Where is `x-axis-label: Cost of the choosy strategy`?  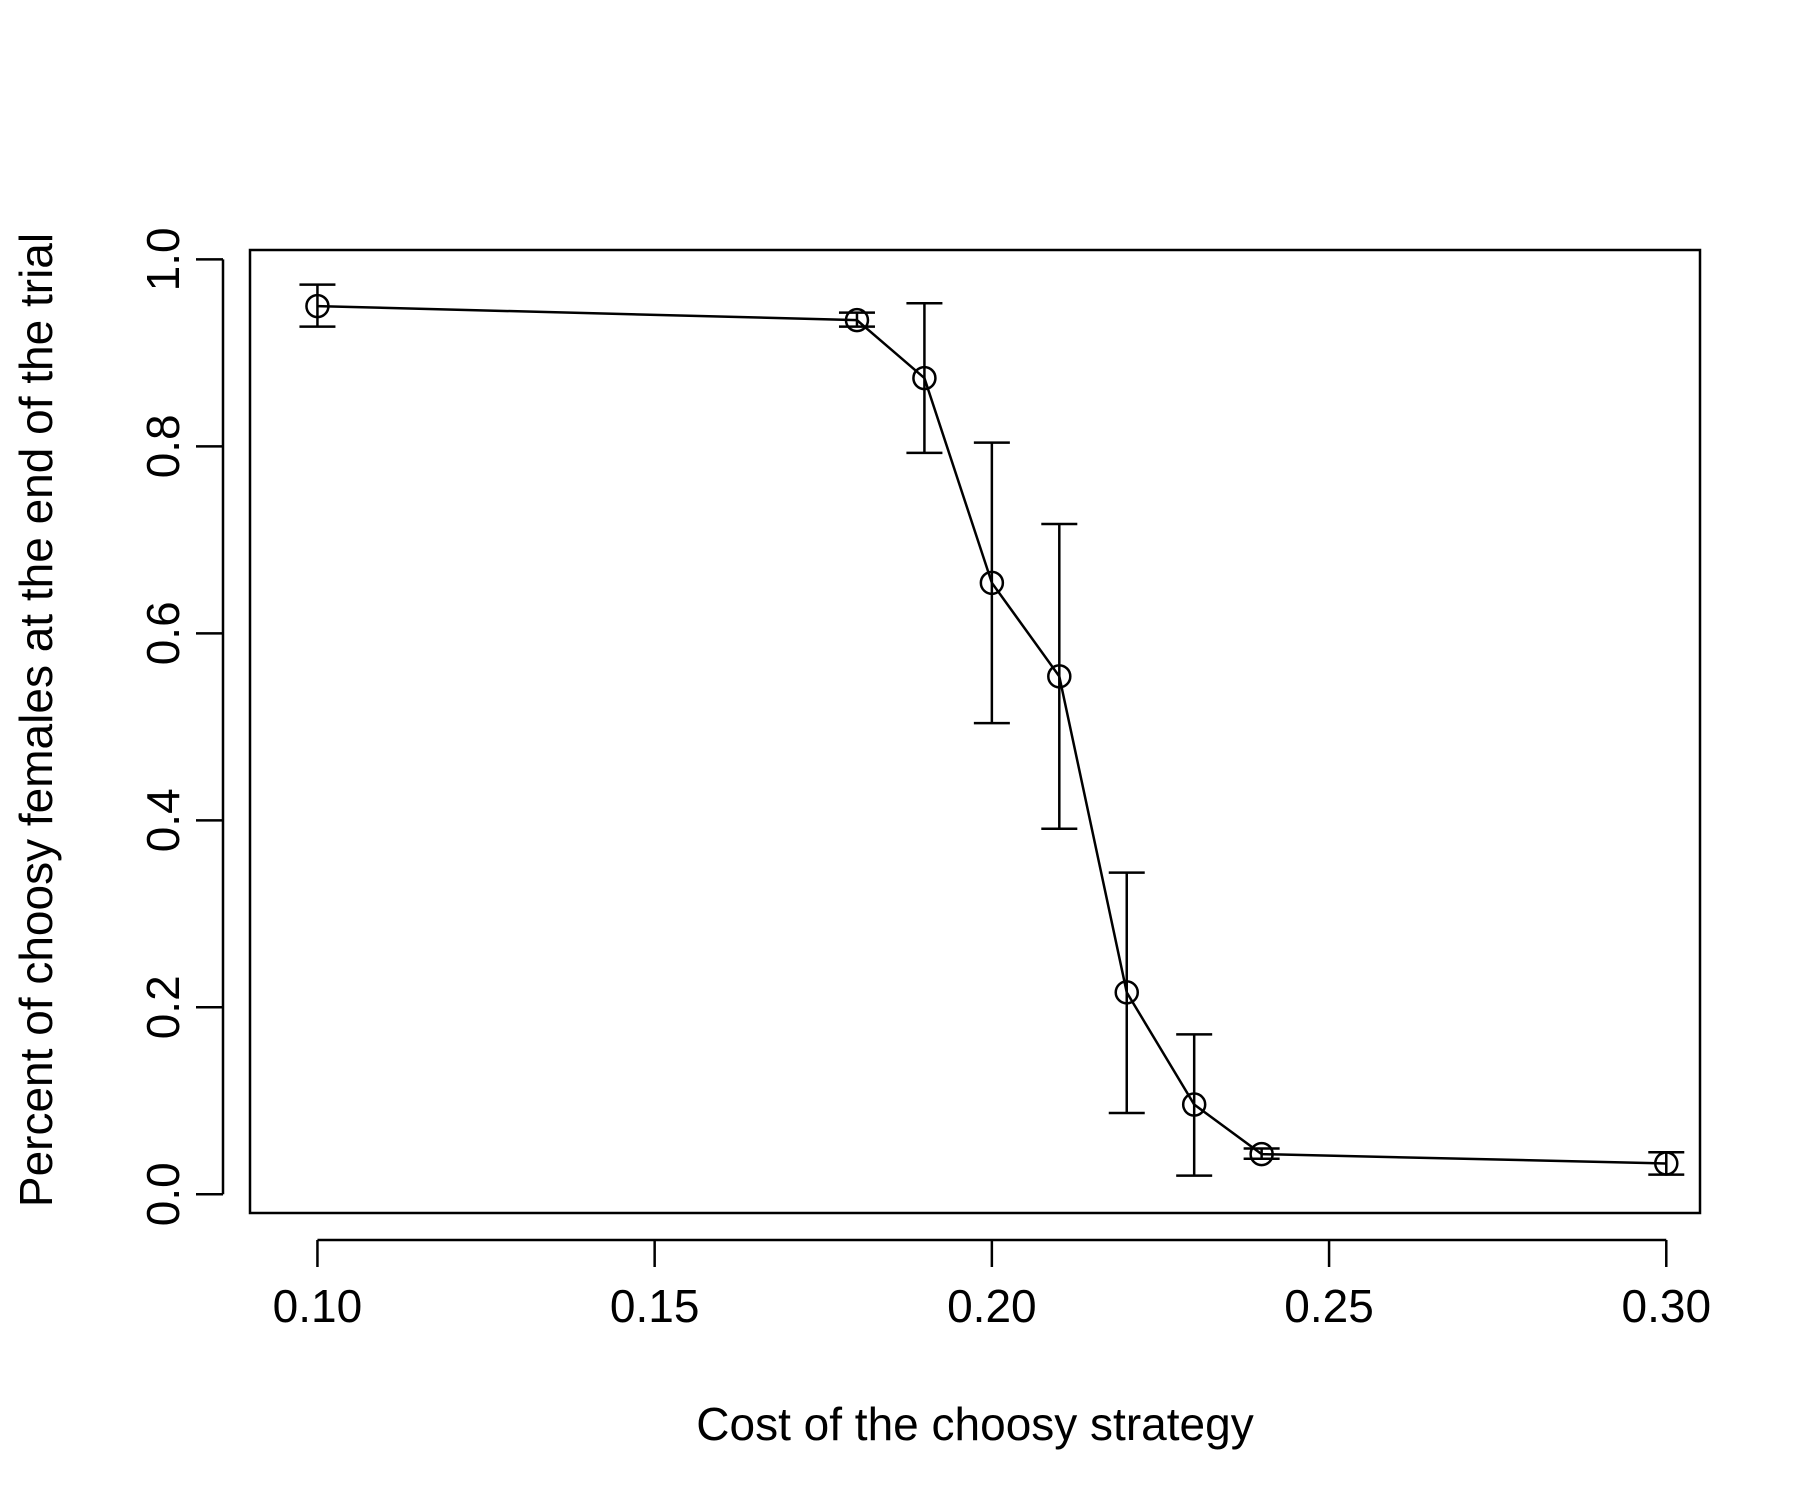
x-axis-label: Cost of the choosy strategy is located at coordinates (974, 1424).